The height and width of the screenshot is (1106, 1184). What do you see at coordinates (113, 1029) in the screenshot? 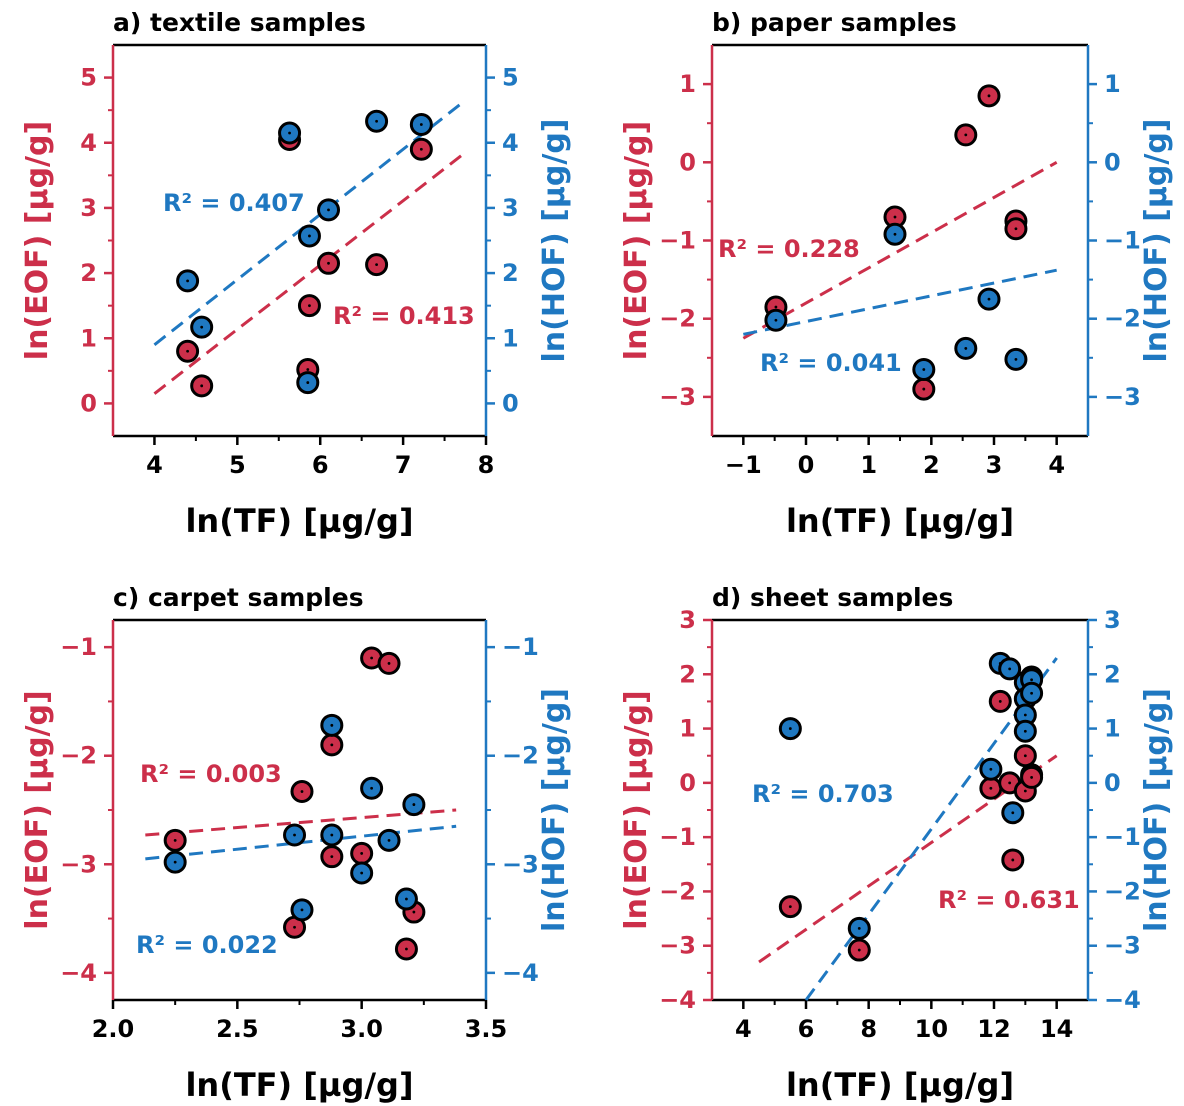
I see `x-tick-label: 2.0` at bounding box center [113, 1029].